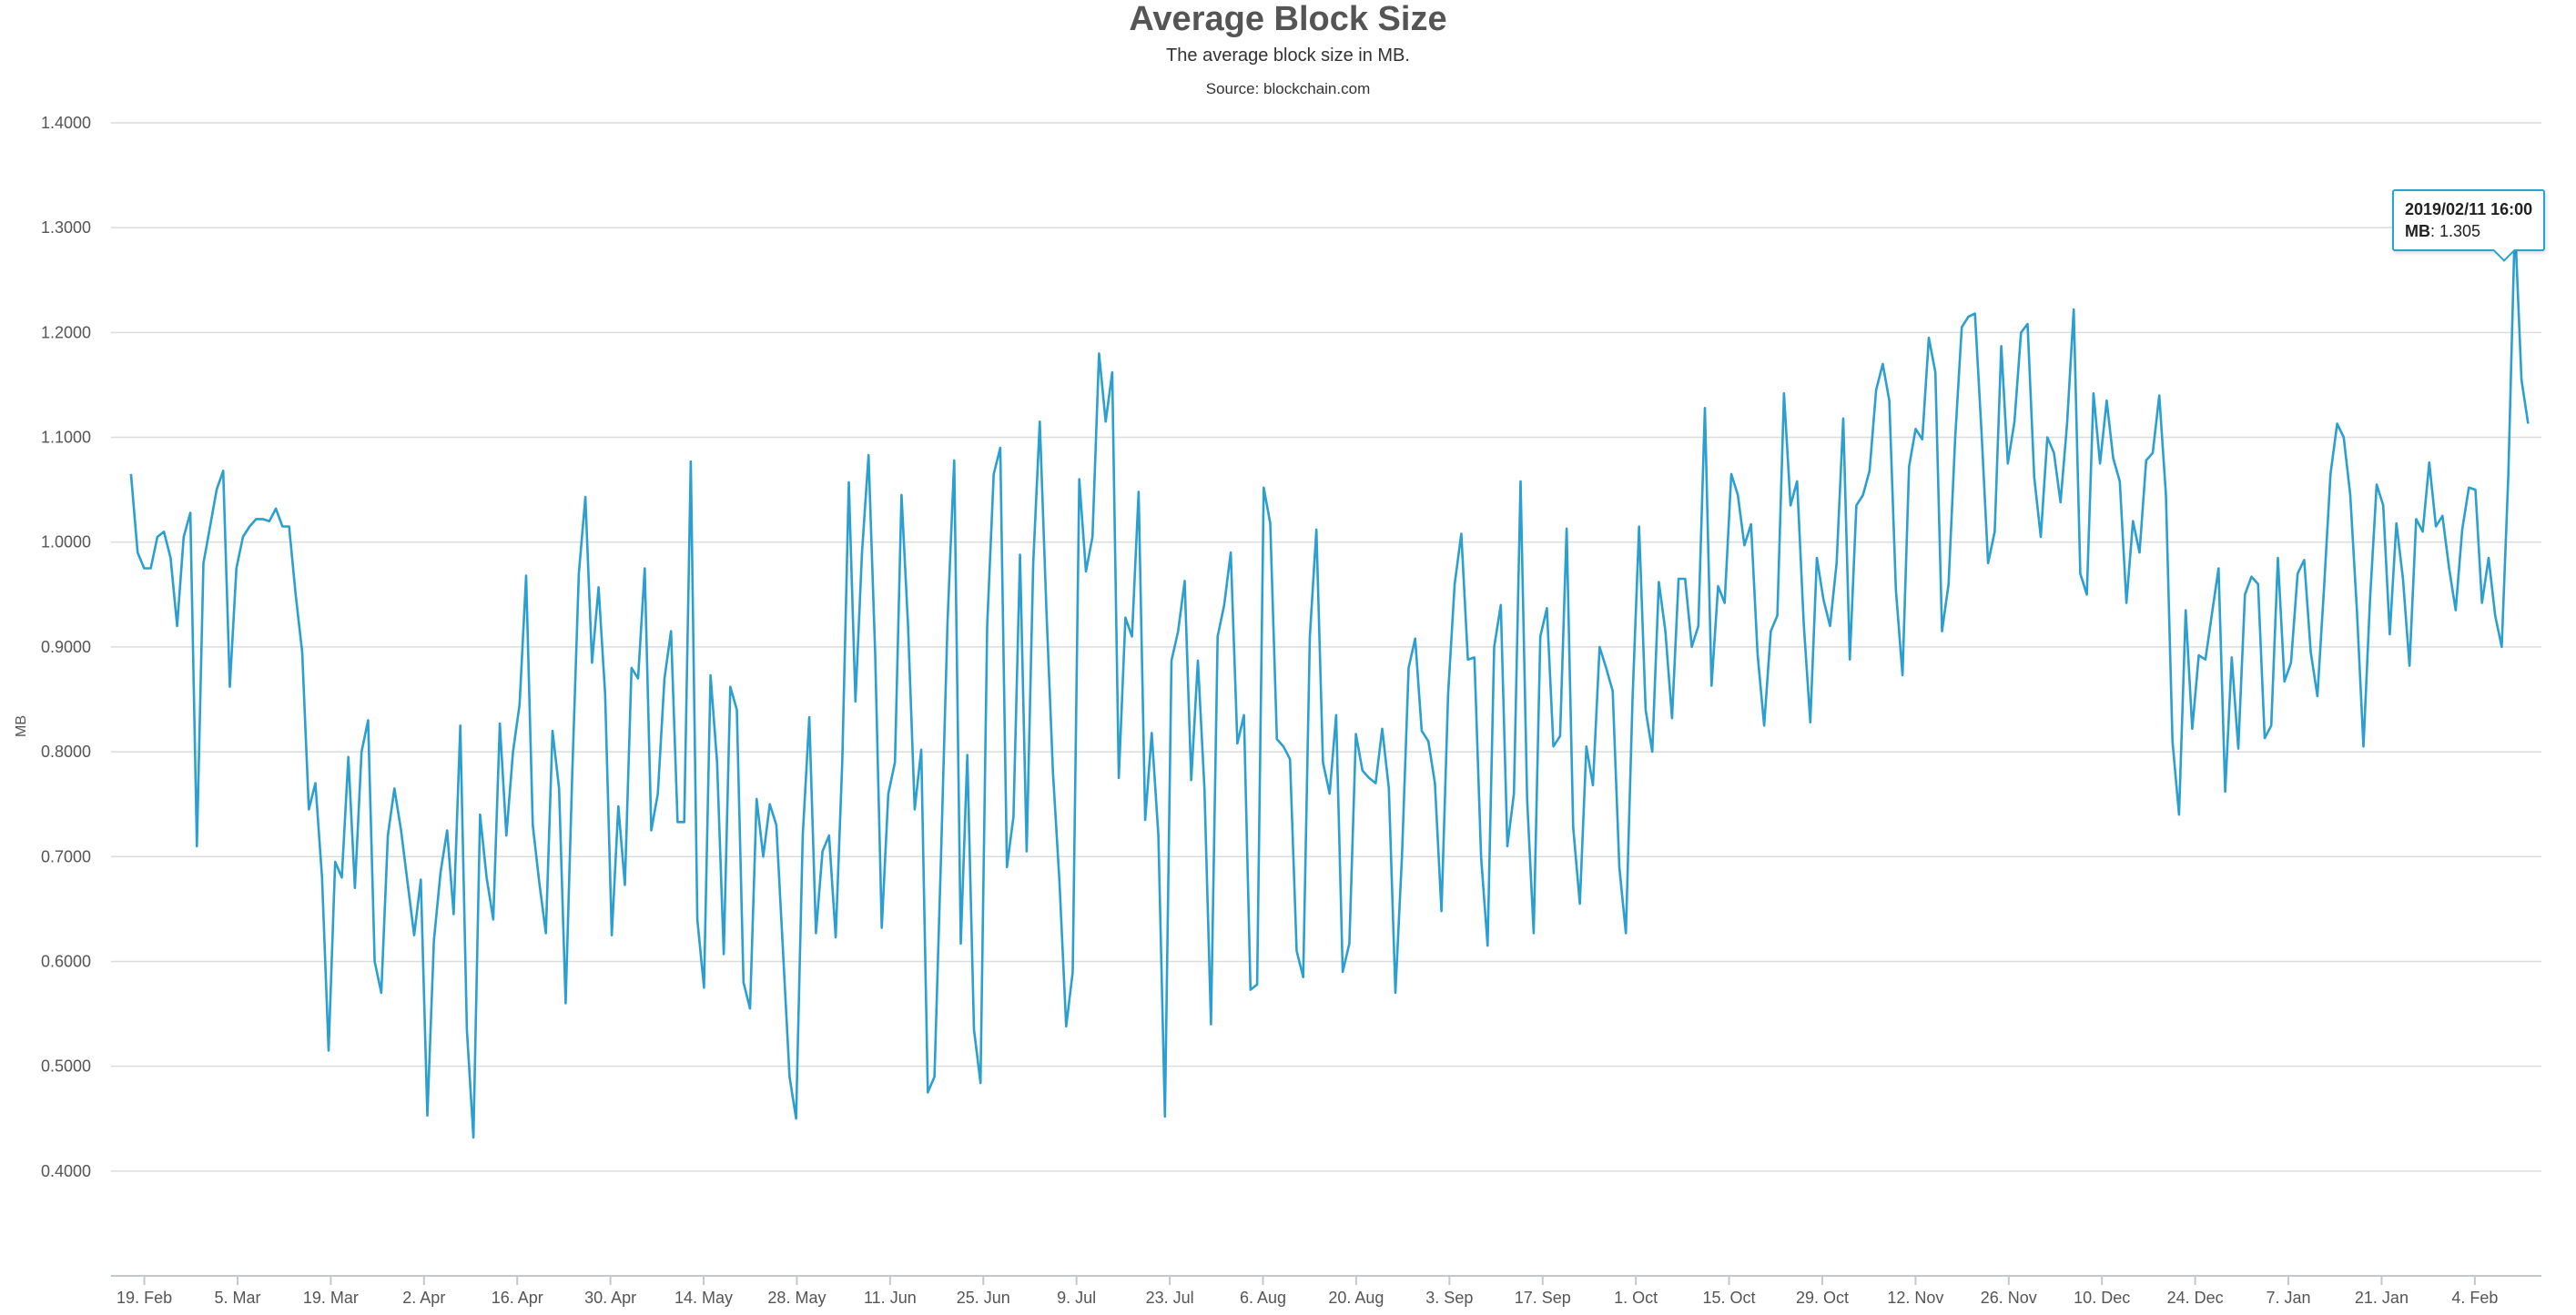 The width and height of the screenshot is (2576, 1315). I want to click on x-tick-label: 28. May, so click(796, 1298).